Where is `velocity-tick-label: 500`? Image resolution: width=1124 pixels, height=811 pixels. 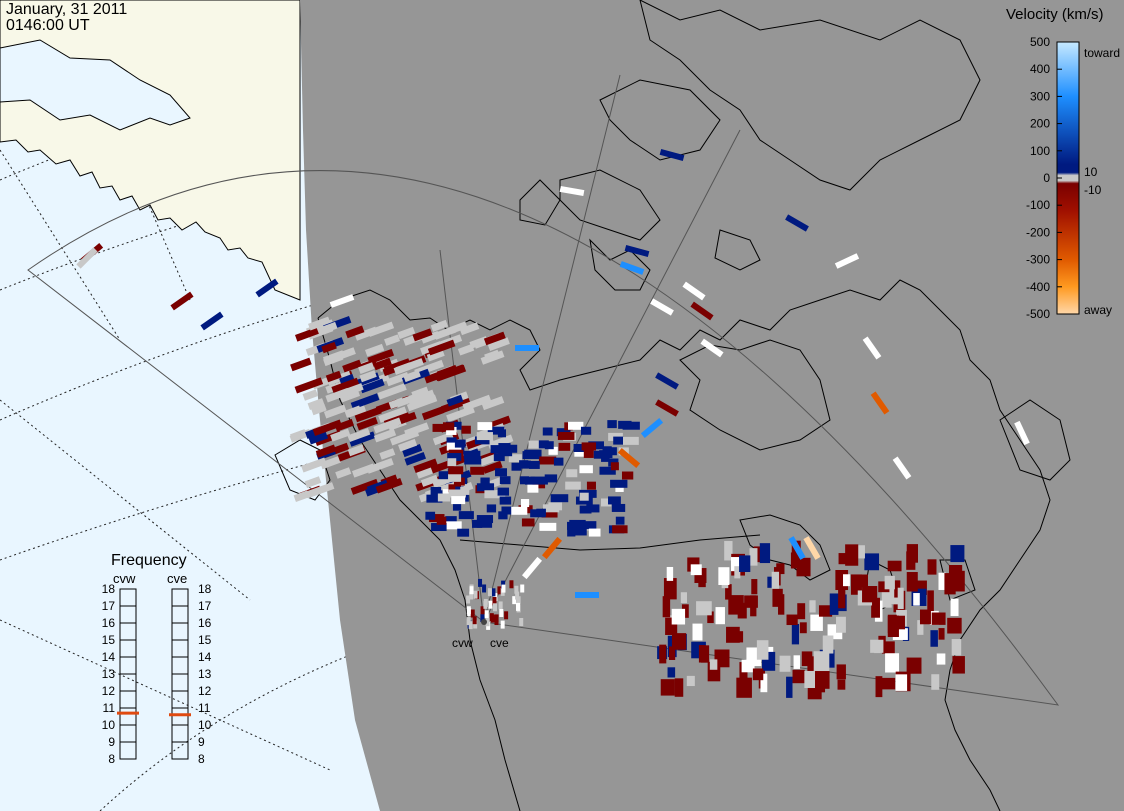
velocity-tick-label: 500 is located at coordinates (1040, 42).